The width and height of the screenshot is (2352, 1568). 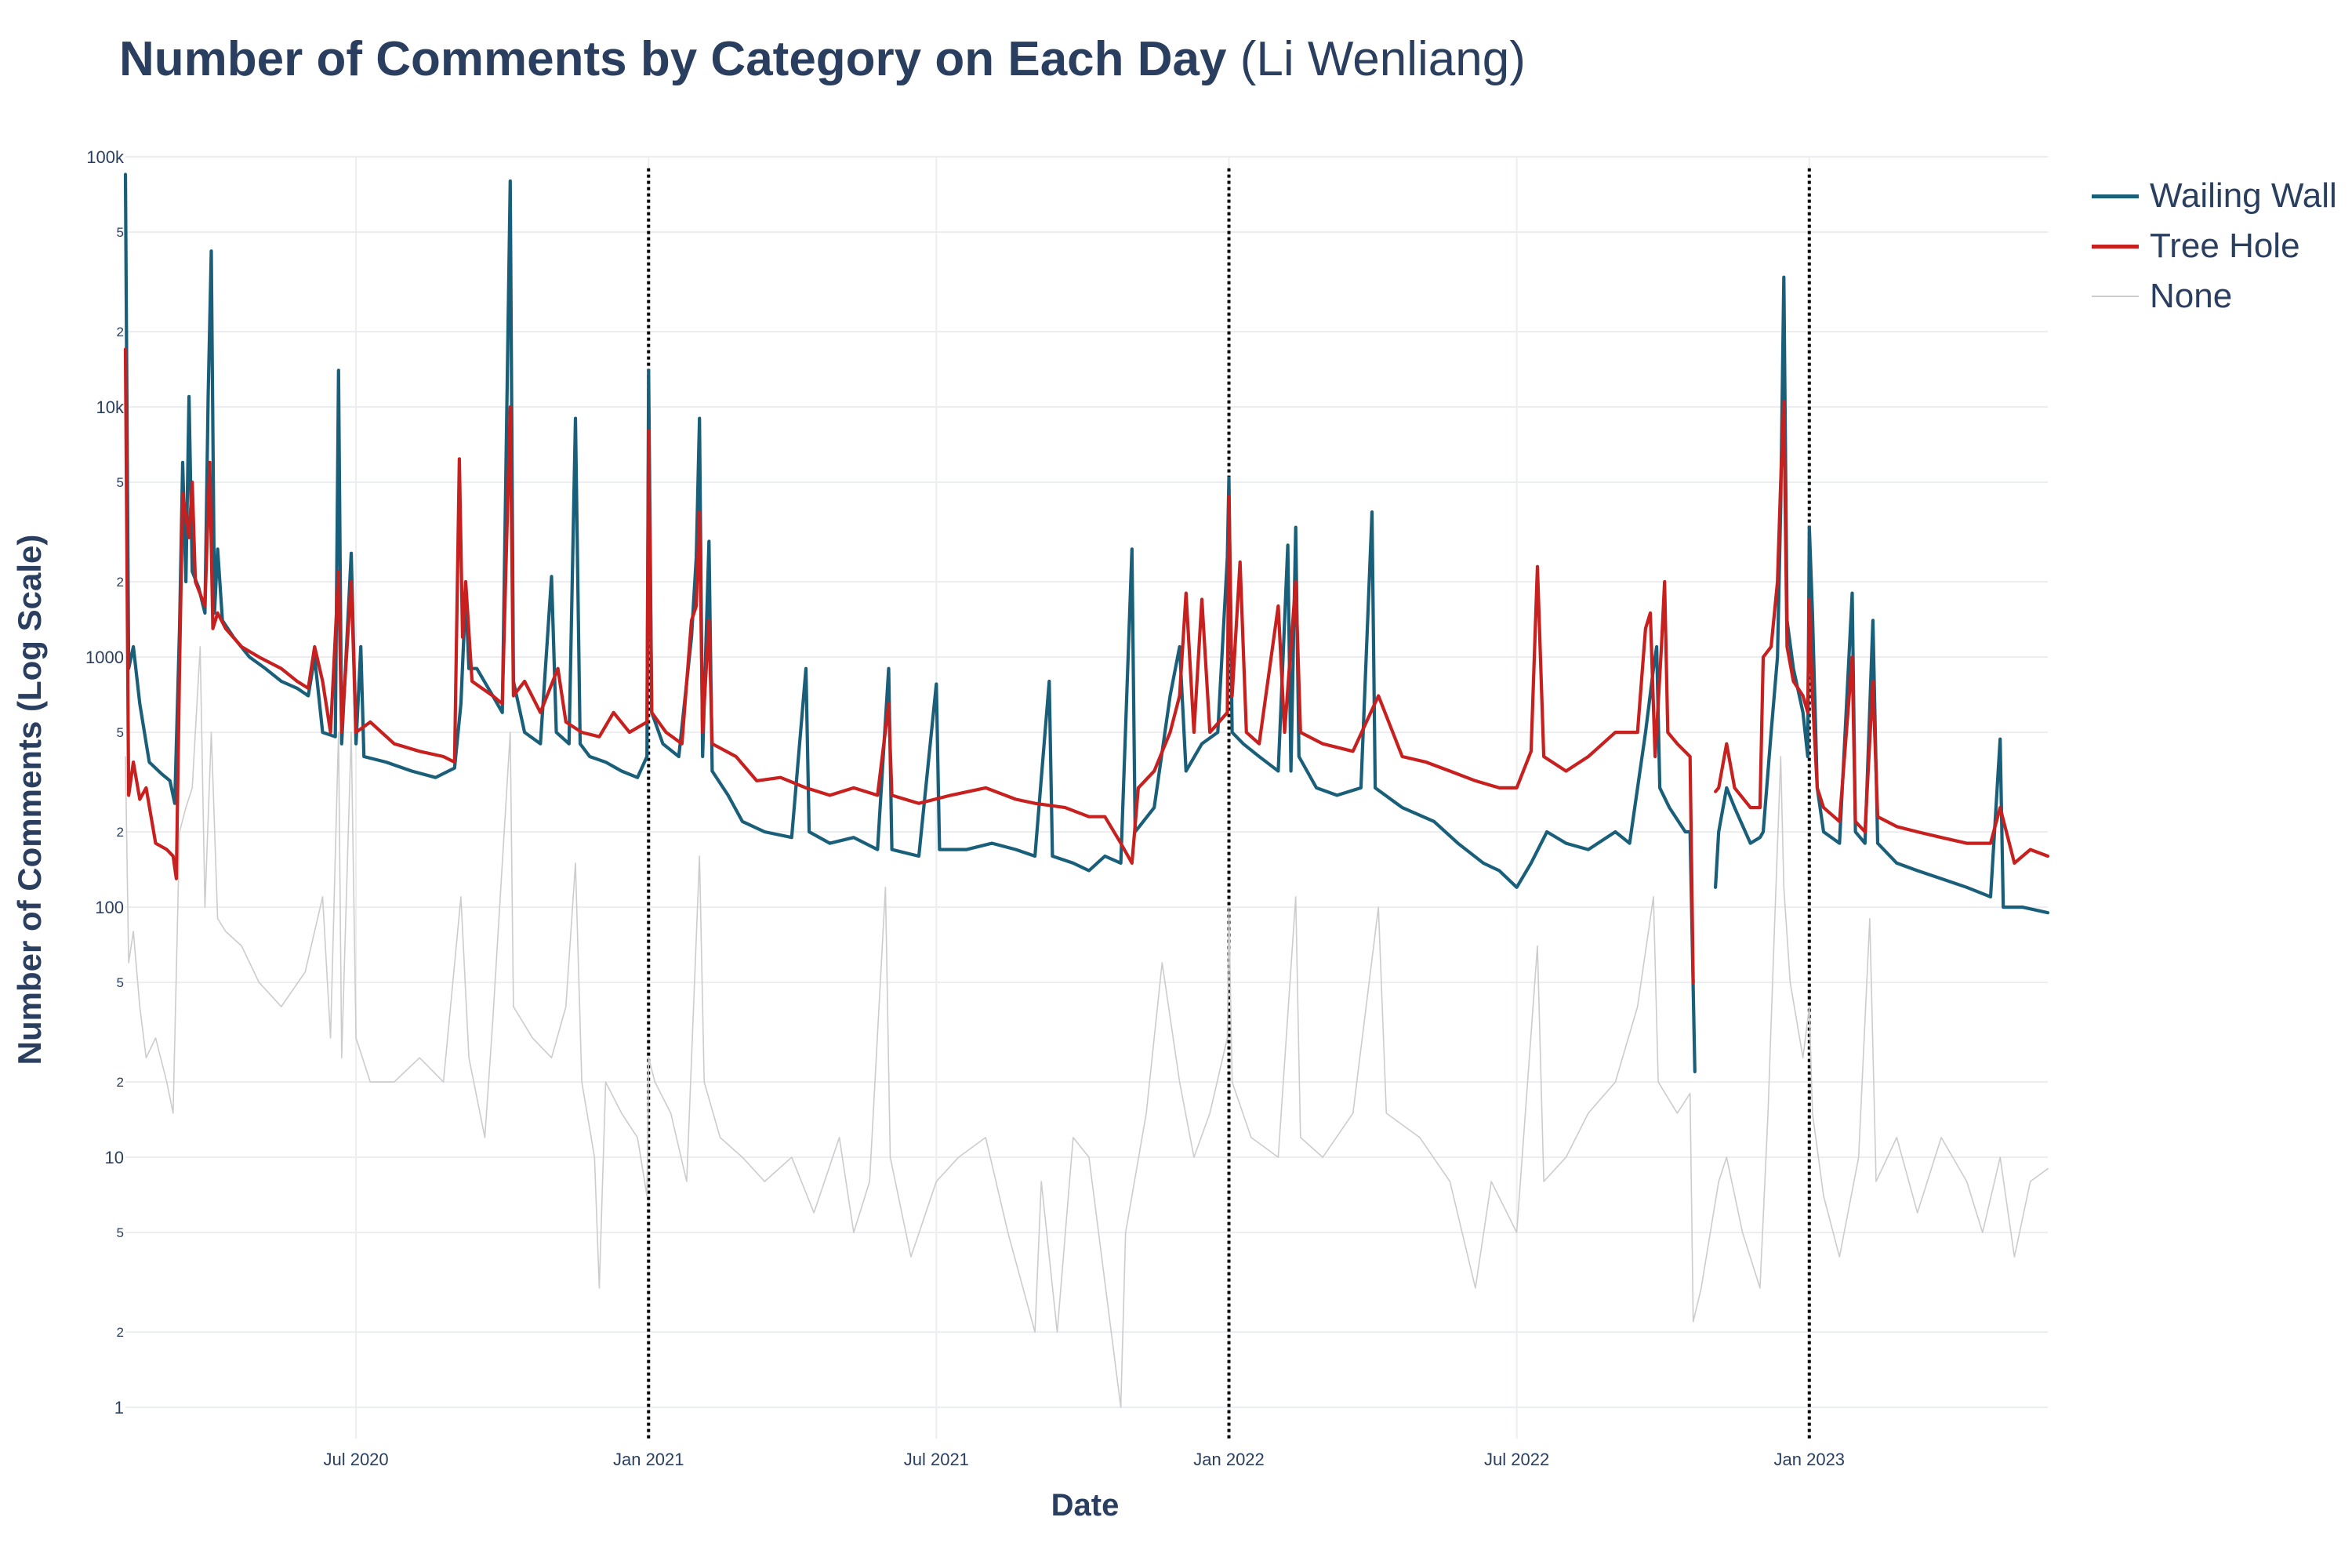 I want to click on legend-label-wailing-wall: Wailing Wall, so click(x=2243, y=195).